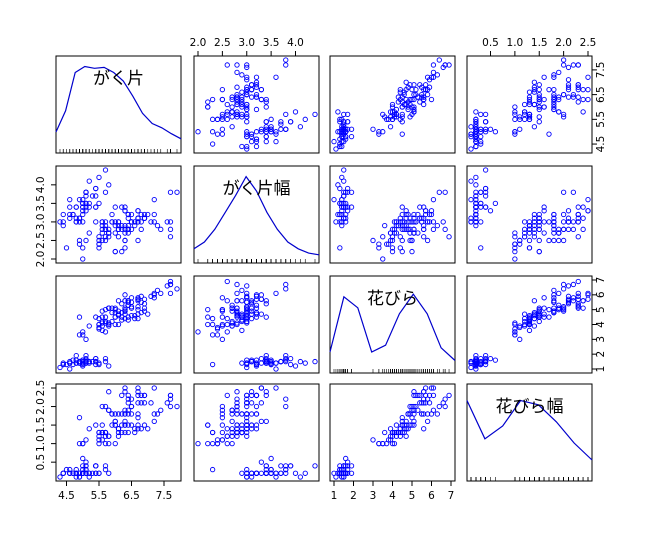 The image size is (648, 537). What do you see at coordinates (41, 443) in the screenshot?
I see `tick-label: 1.0` at bounding box center [41, 443].